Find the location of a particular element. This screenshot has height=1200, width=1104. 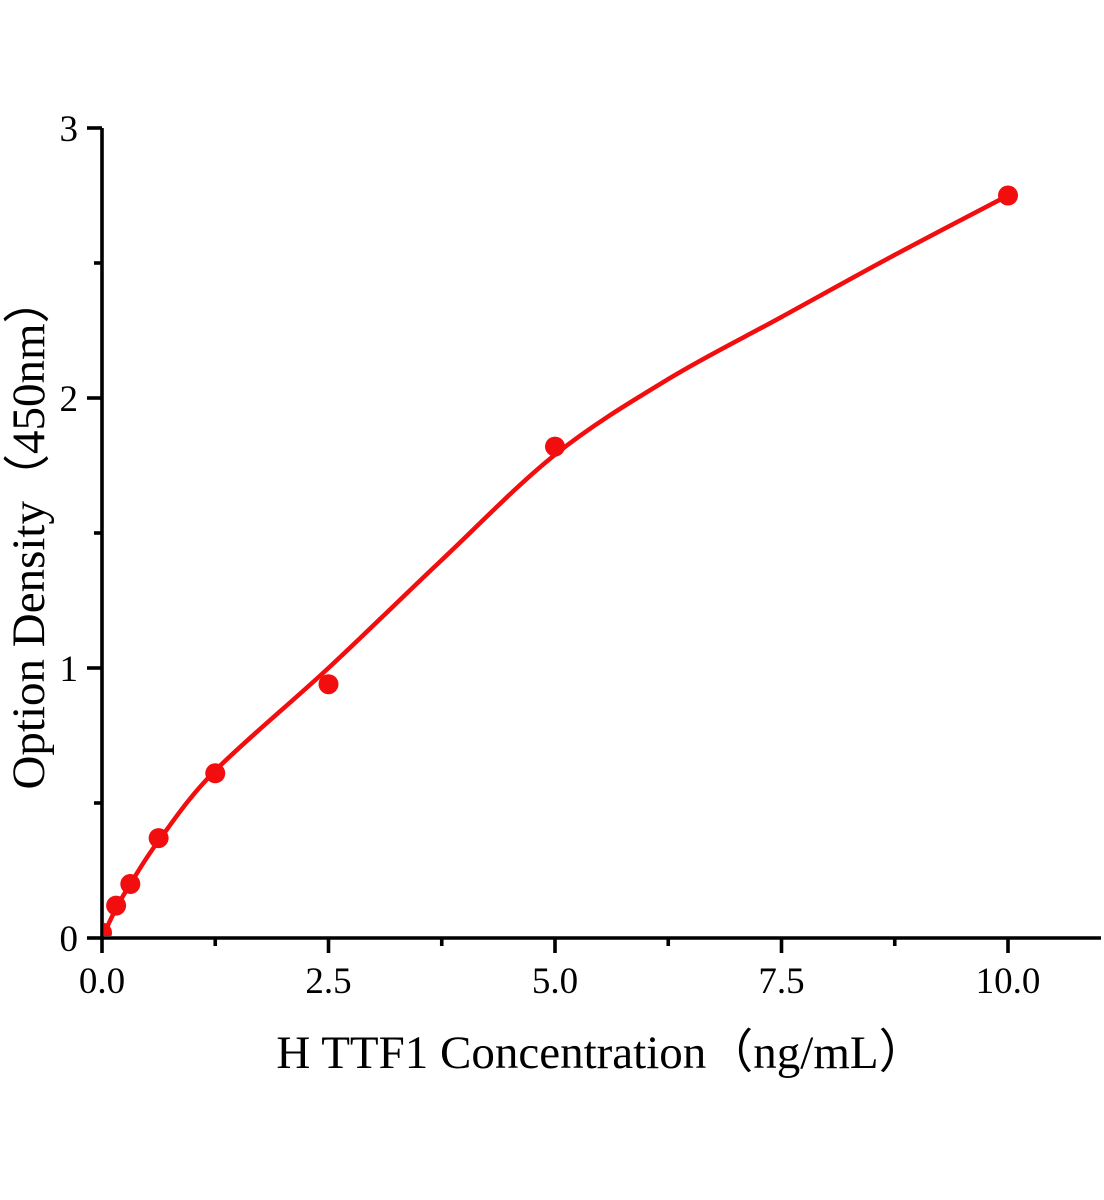

y-tick-label: 2 is located at coordinates (69, 399).